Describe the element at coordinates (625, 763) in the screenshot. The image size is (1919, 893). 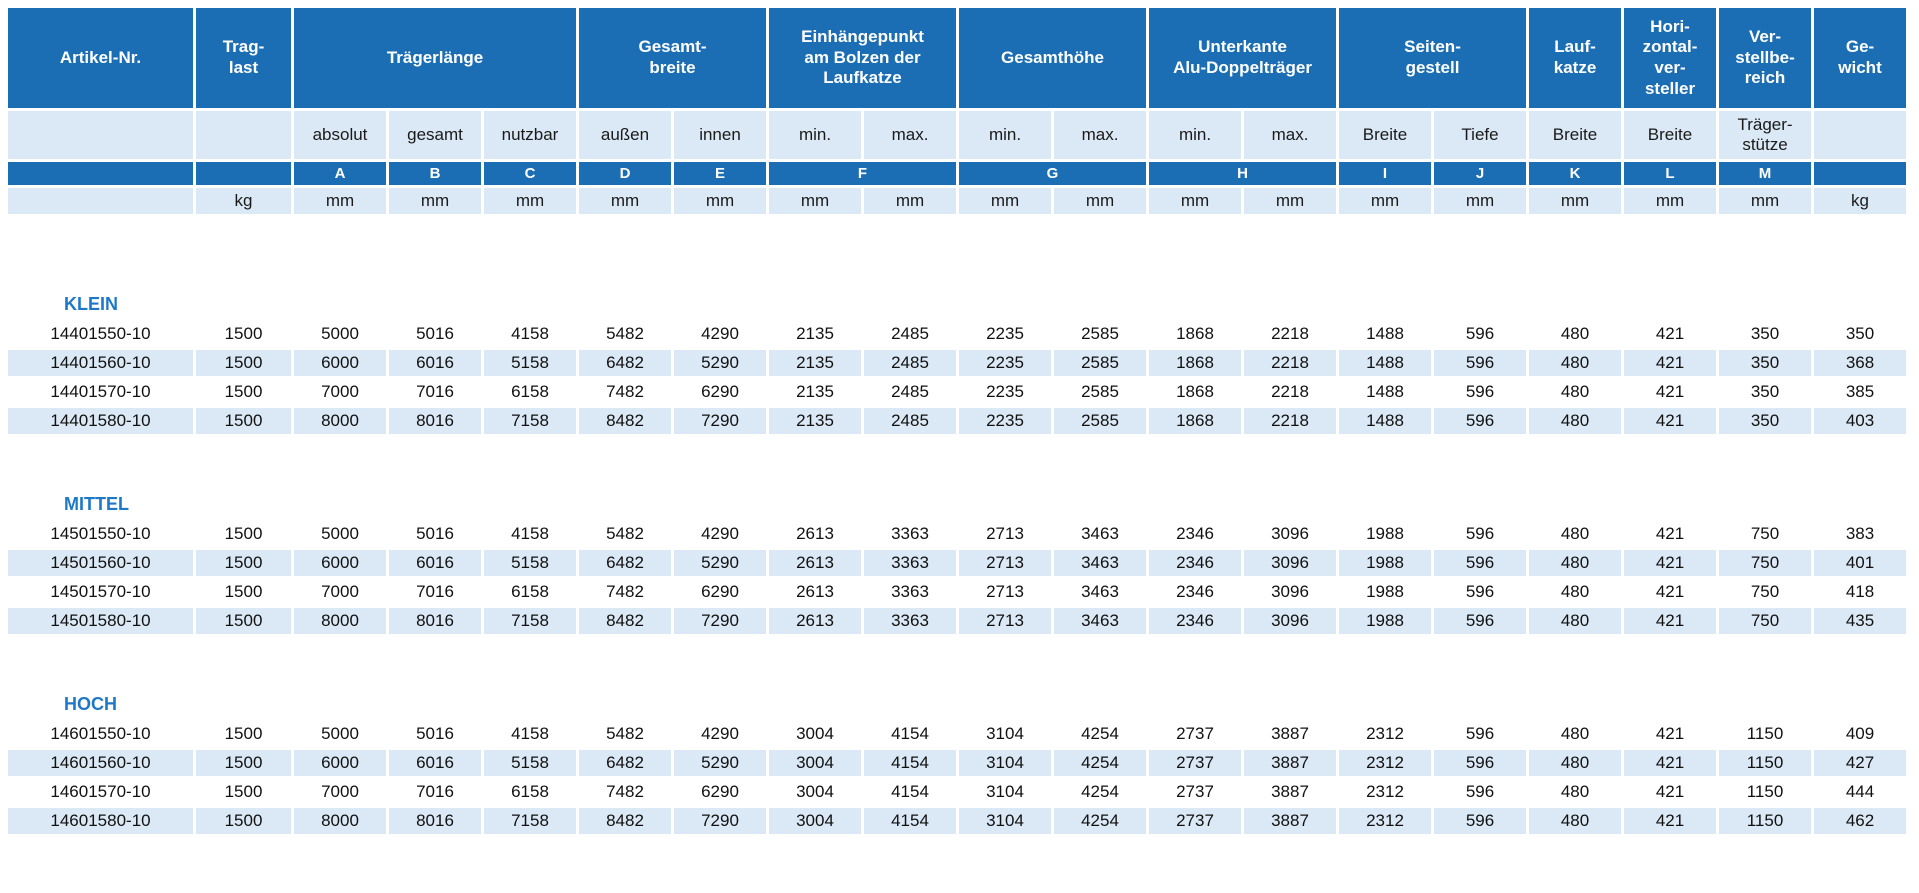
I see `value-cell: 6482` at that location.